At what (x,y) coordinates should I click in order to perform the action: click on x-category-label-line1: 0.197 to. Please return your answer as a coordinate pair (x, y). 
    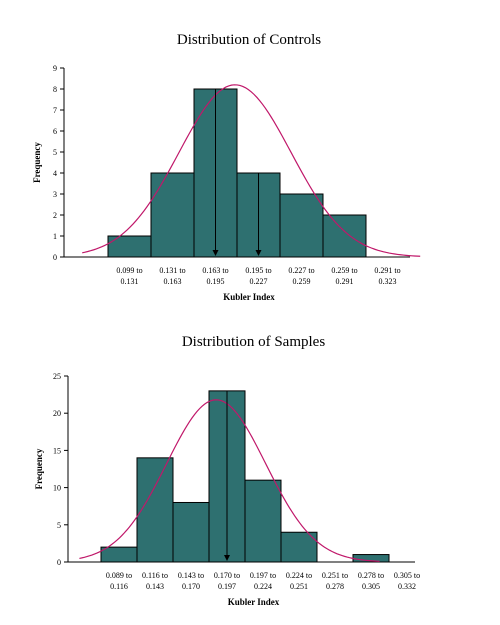
    Looking at the image, I should click on (263, 575).